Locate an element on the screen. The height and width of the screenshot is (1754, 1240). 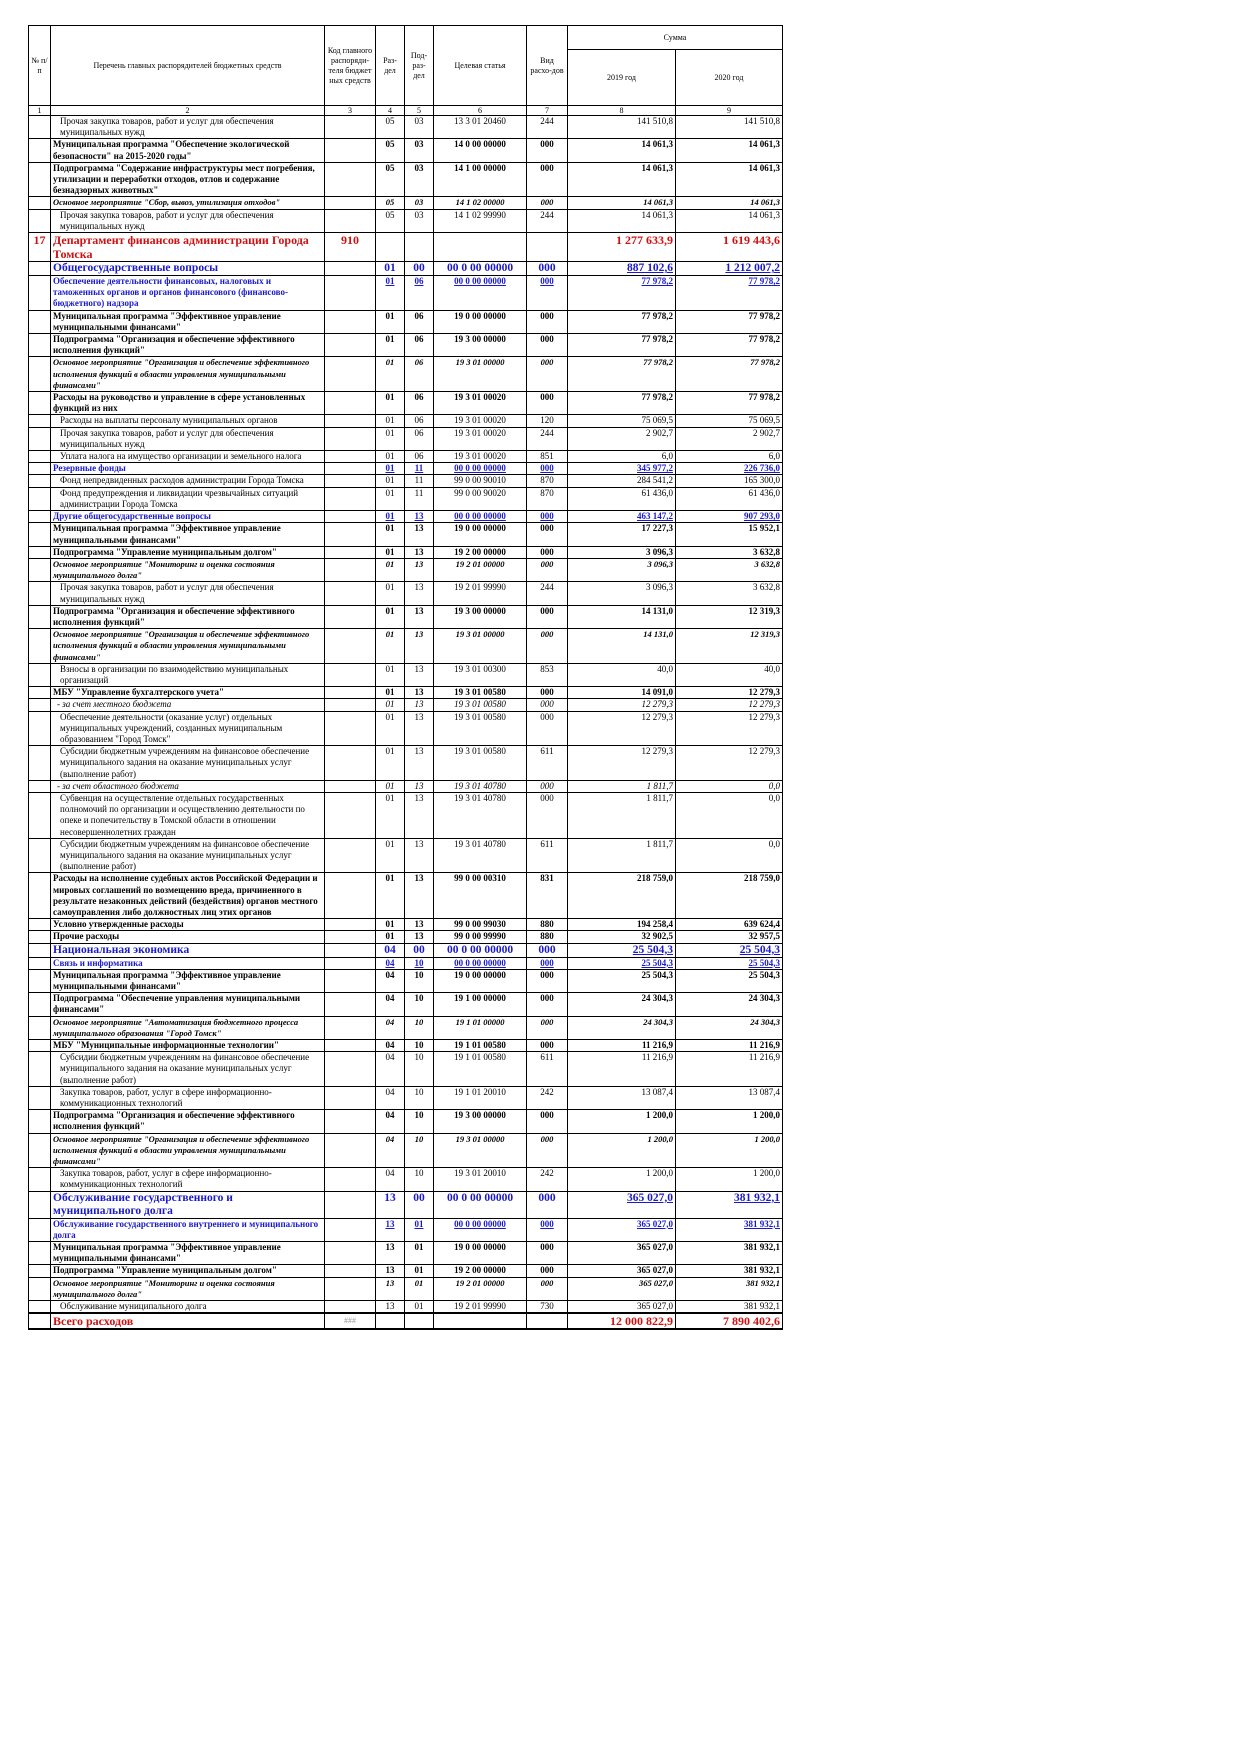
header-sum: Сумма is located at coordinates (675, 37).